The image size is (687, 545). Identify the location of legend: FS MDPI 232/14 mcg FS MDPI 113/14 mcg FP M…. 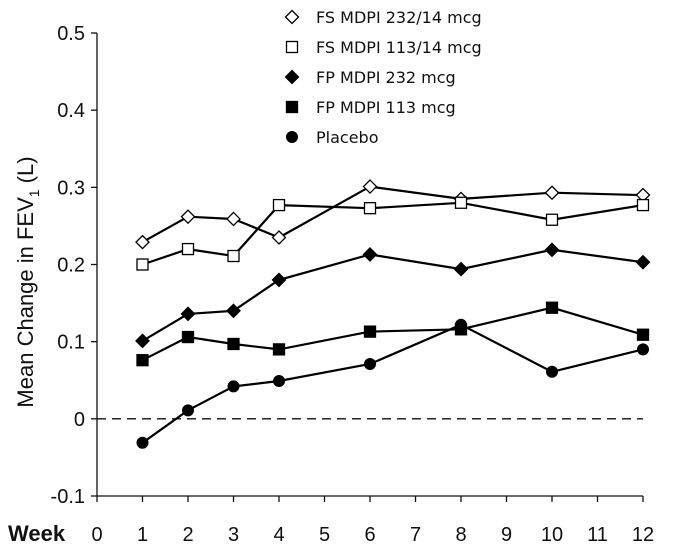
(383, 77).